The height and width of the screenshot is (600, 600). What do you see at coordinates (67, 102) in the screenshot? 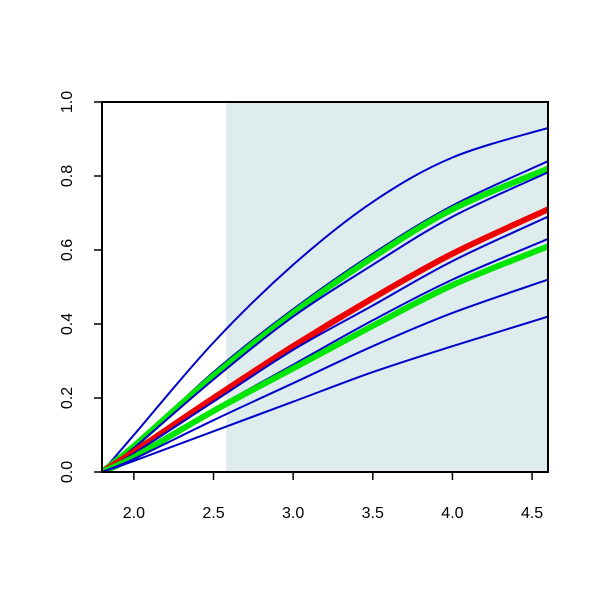
I see `y-tick-label-6: 1.0` at bounding box center [67, 102].